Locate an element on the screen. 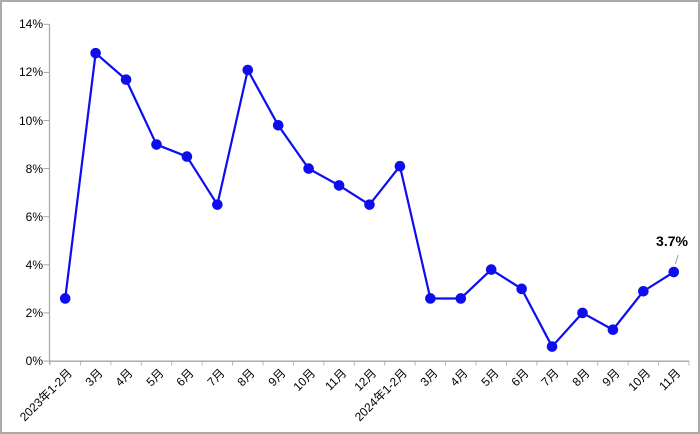 The width and height of the screenshot is (700, 434). y-axis-tick-label: 0% is located at coordinates (34, 361).